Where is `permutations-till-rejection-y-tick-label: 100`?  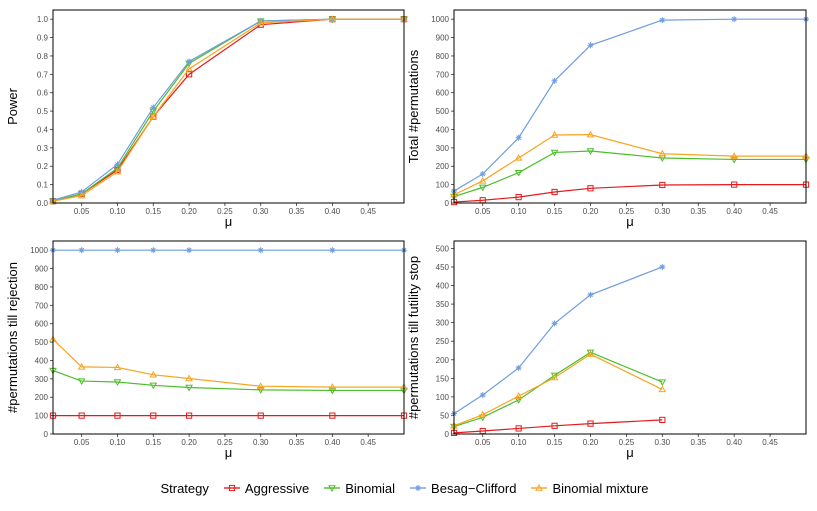 permutations-till-rejection-y-tick-label: 100 is located at coordinates (42, 416).